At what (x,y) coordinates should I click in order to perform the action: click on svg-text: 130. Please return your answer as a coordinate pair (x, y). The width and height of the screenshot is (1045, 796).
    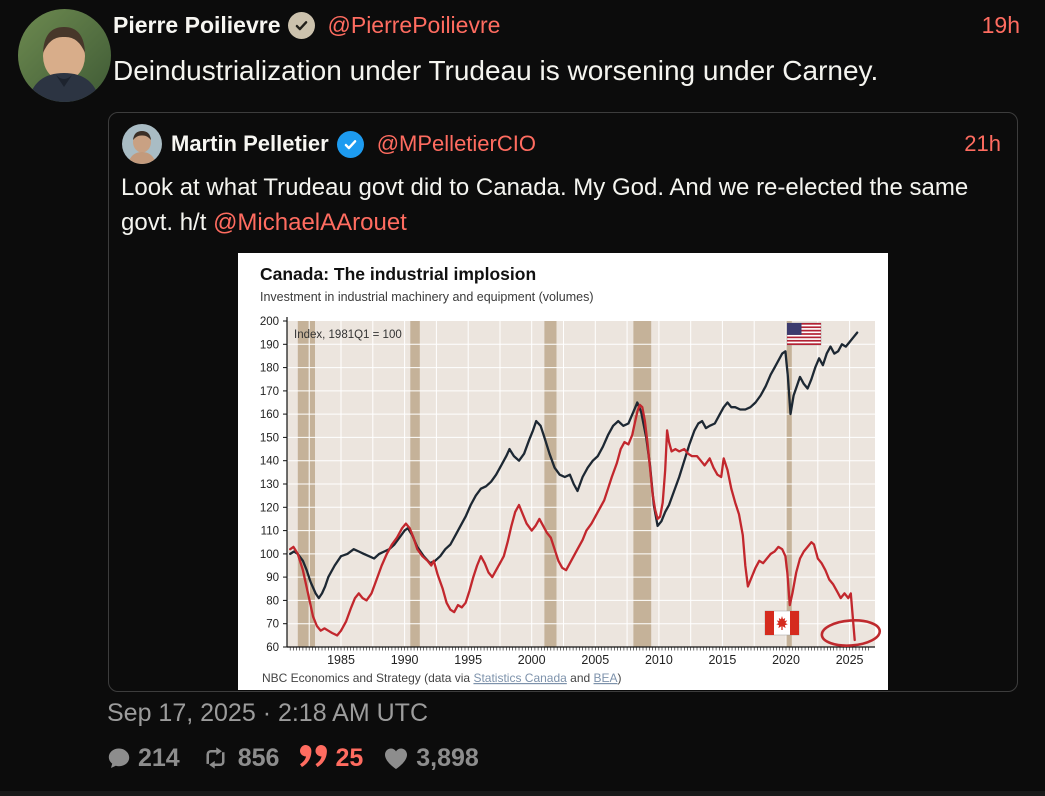
    Looking at the image, I should click on (269, 485).